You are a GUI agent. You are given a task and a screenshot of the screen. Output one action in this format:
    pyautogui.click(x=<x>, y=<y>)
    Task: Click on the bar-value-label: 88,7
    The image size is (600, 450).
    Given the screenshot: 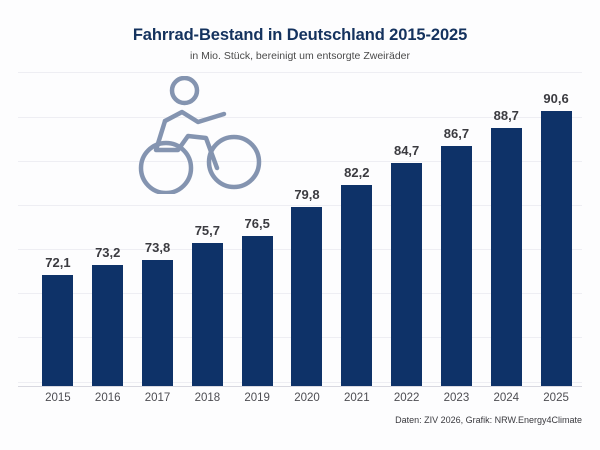 What is the action you would take?
    pyautogui.click(x=506, y=116)
    